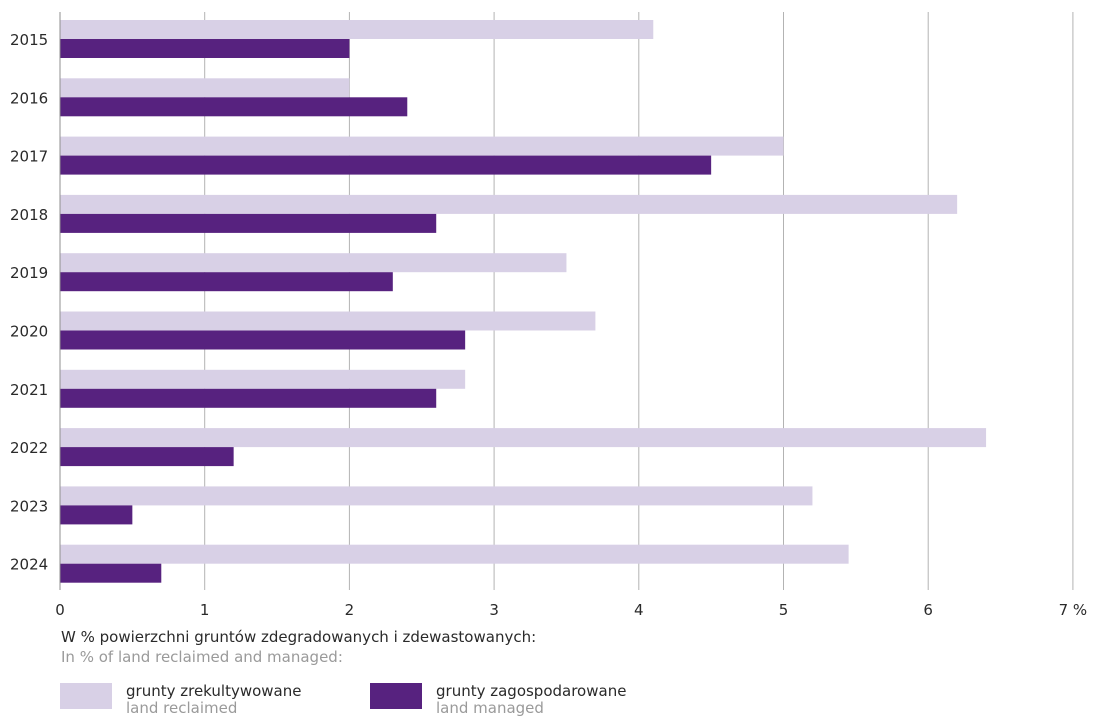 The image size is (1098, 719). What do you see at coordinates (29, 506) in the screenshot?
I see `category-label: 2023` at bounding box center [29, 506].